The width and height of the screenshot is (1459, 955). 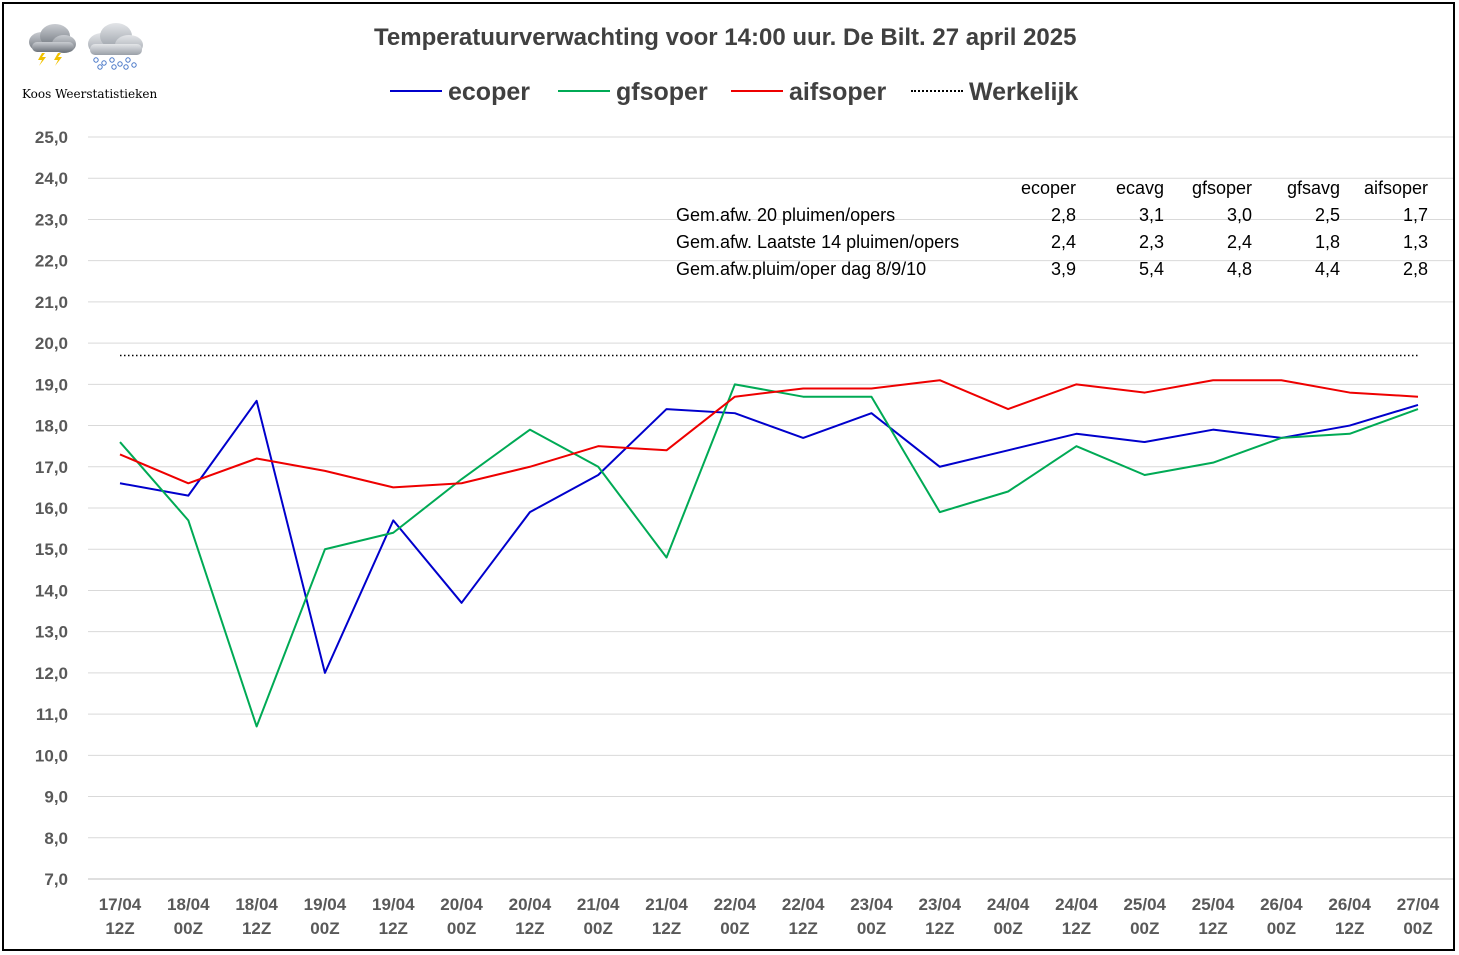 What do you see at coordinates (1313, 188) in the screenshot?
I see `stats-header-gfsavg: gfsavg` at bounding box center [1313, 188].